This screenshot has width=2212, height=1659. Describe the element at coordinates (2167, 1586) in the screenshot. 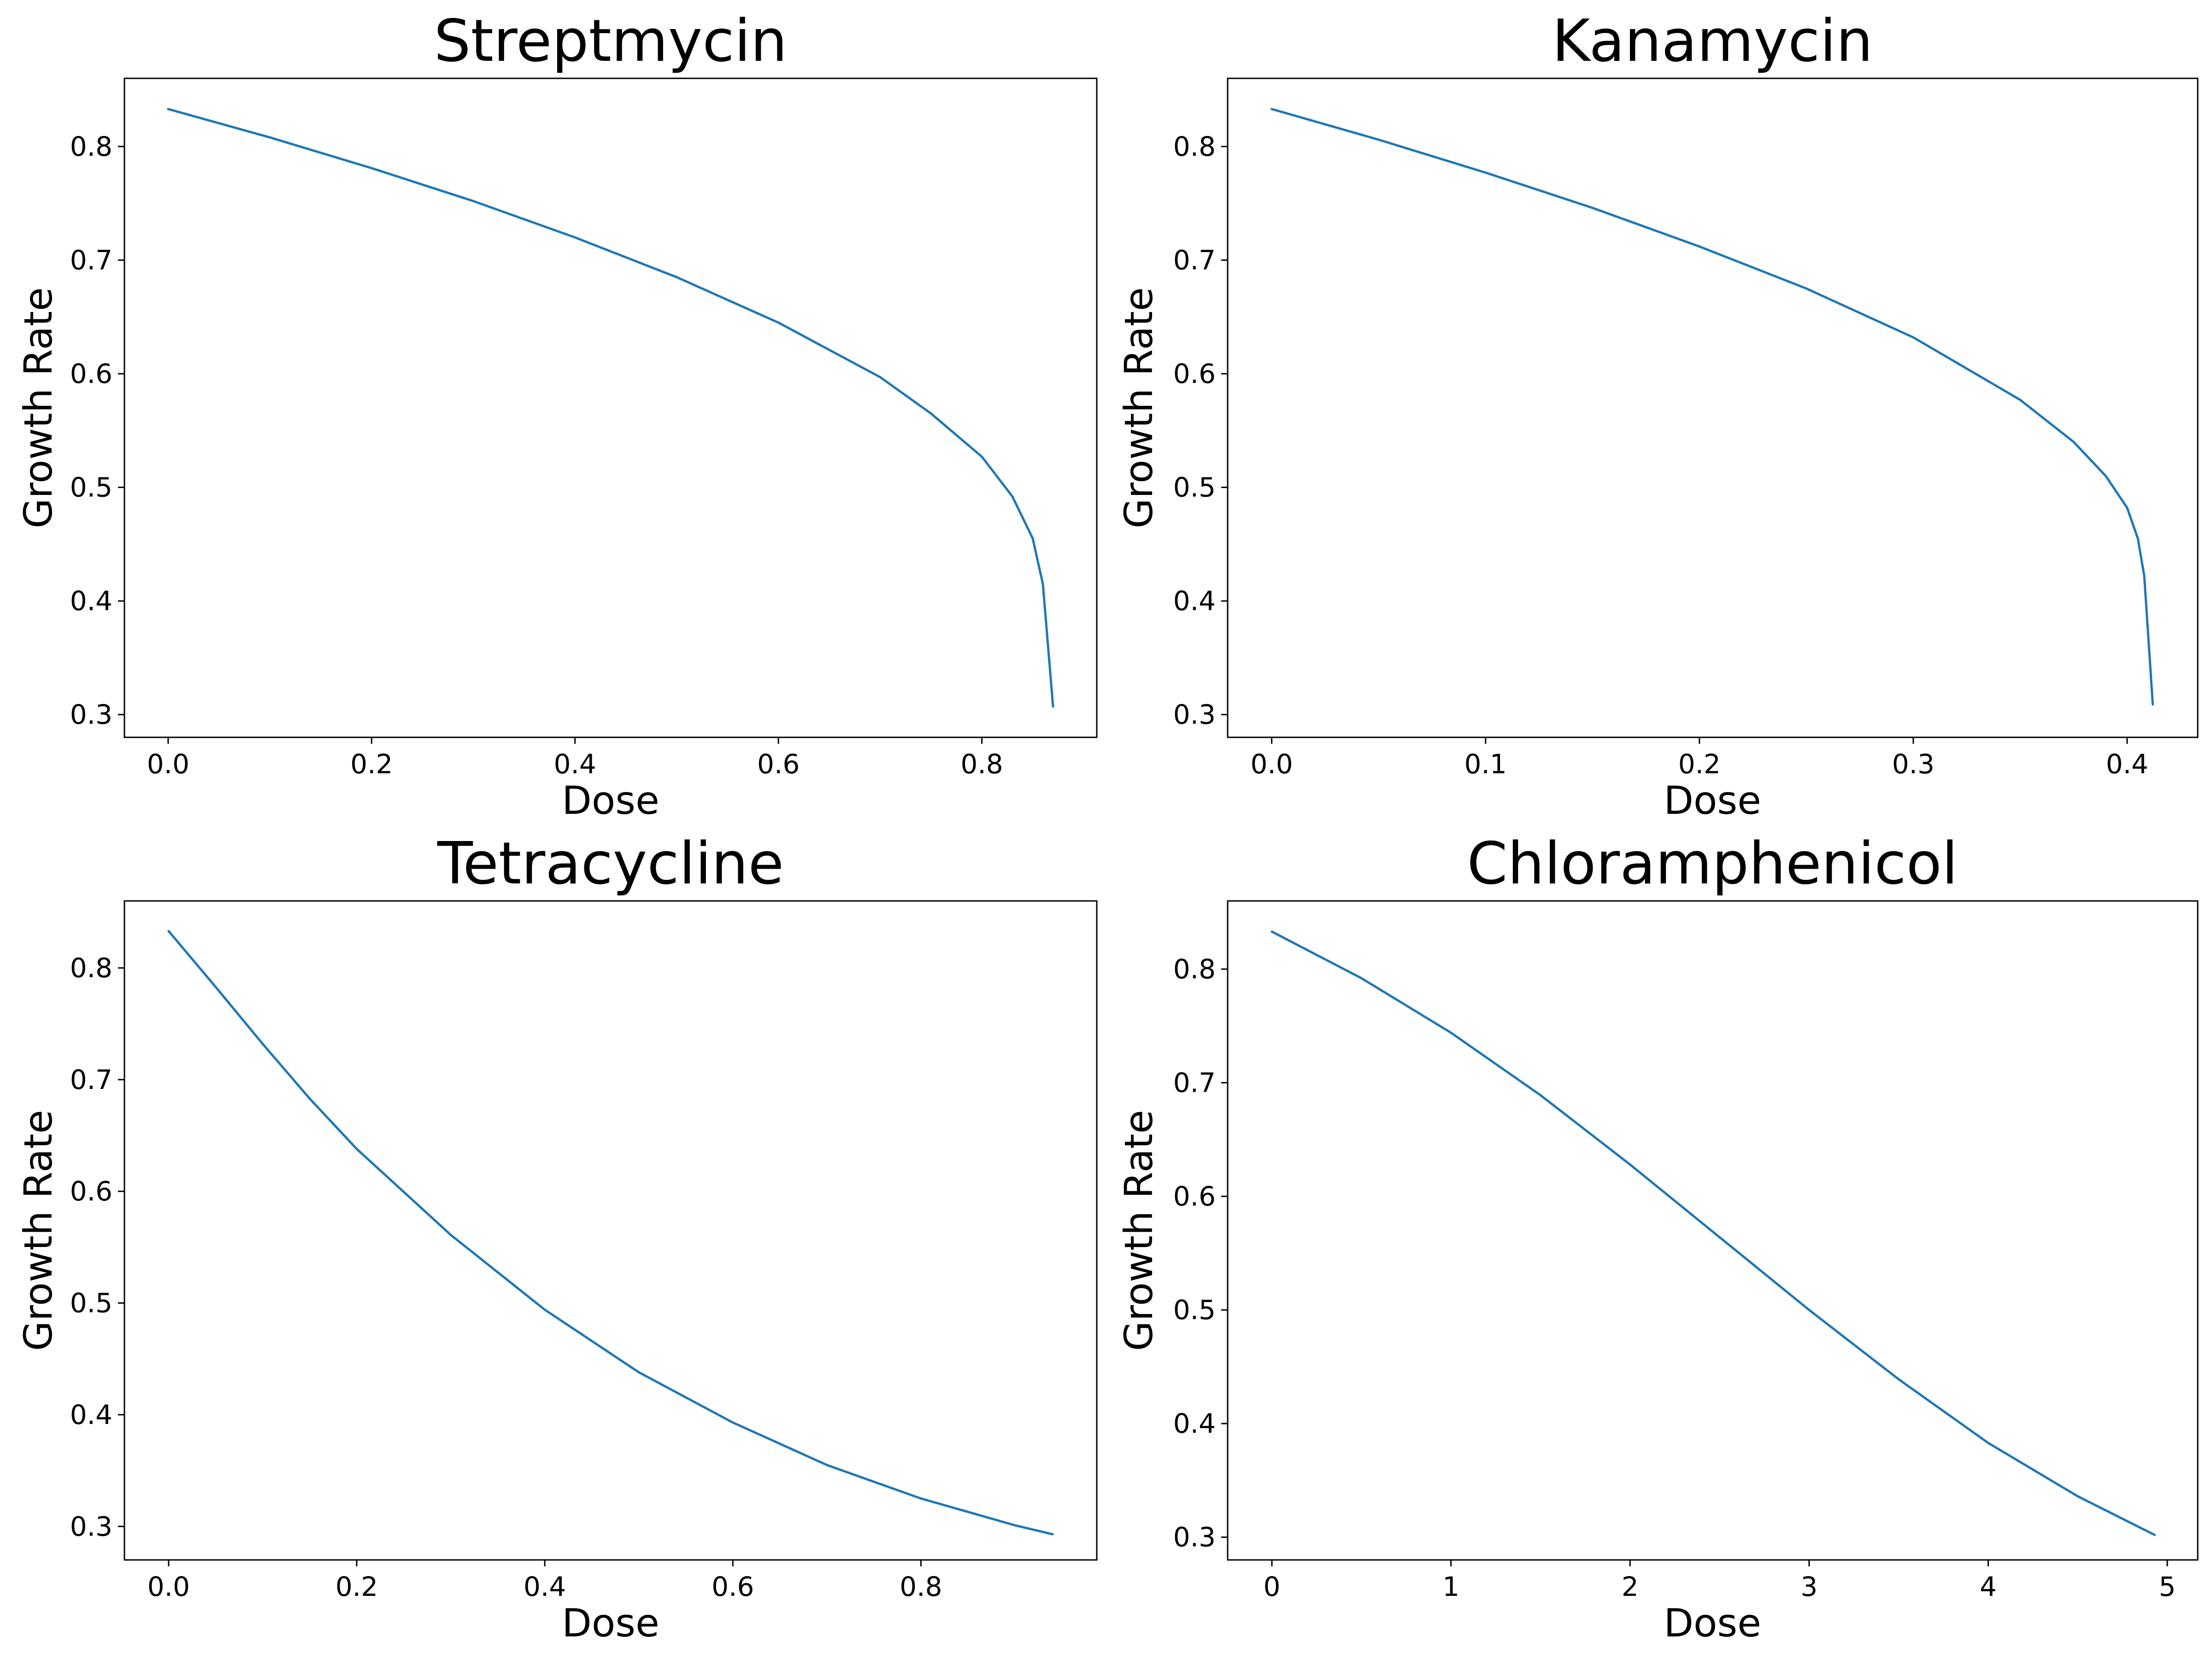

I see `x-tick-label: 5` at that location.